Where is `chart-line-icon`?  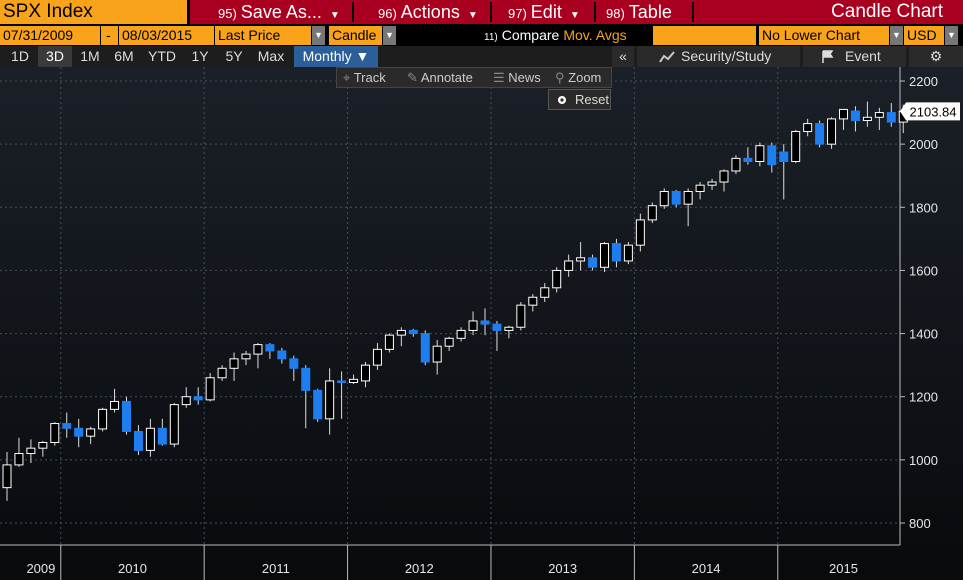
chart-line-icon is located at coordinates (667, 57).